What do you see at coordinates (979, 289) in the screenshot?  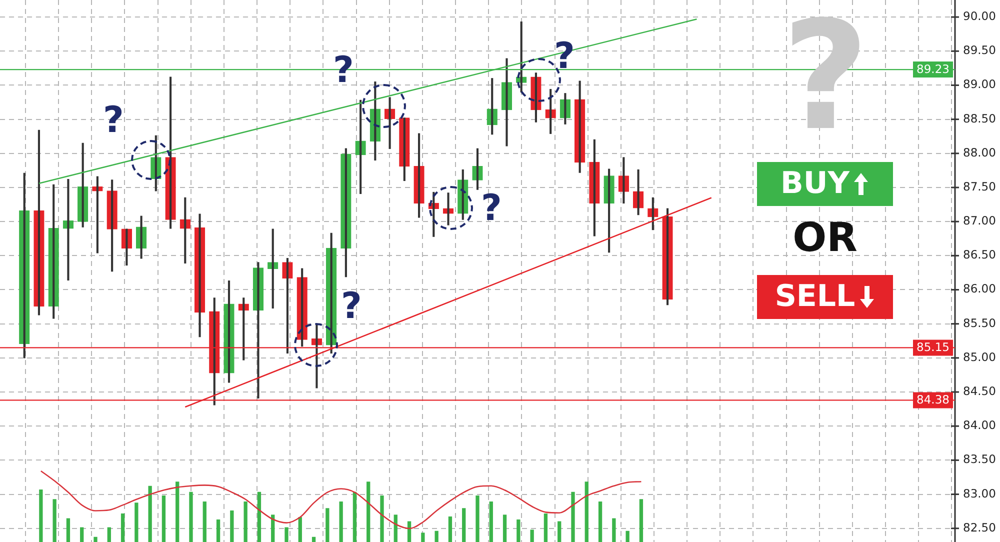 I see `y-tick-label: 86.00` at bounding box center [979, 289].